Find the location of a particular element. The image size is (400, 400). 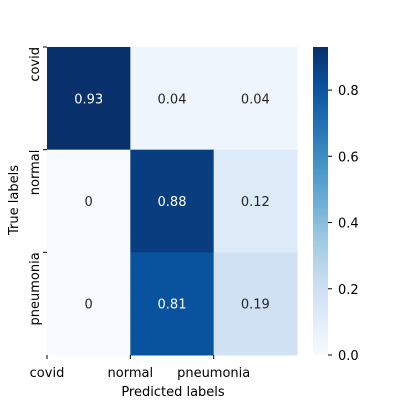

colorbar: 0.0 0.2 0.4 0.6 0.8 is located at coordinates (336, 205).